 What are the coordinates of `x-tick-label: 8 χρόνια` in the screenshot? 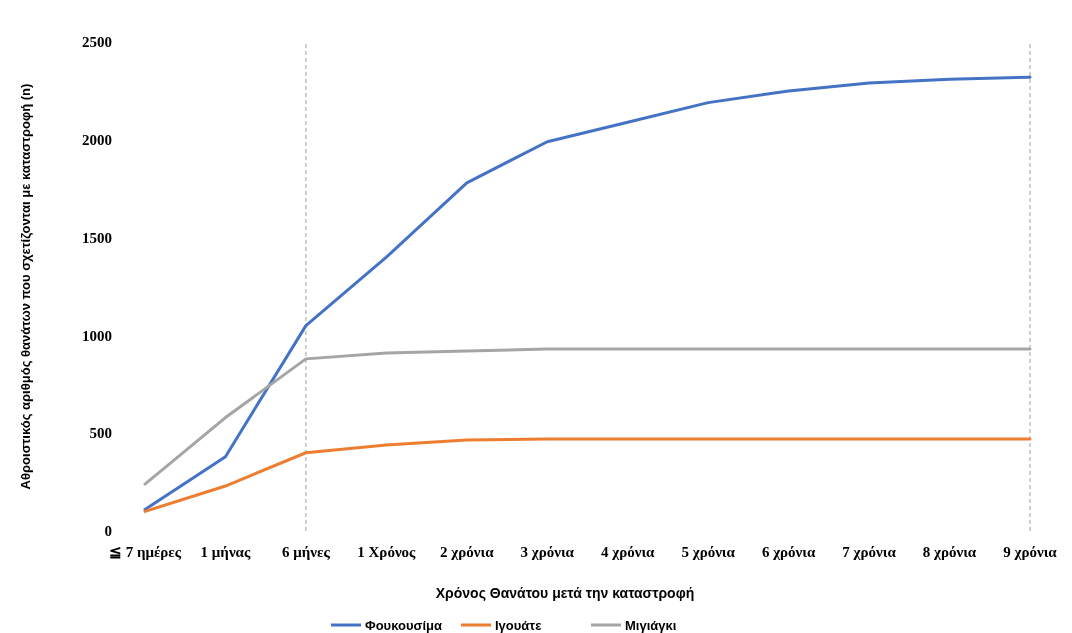 It's located at (949, 552).